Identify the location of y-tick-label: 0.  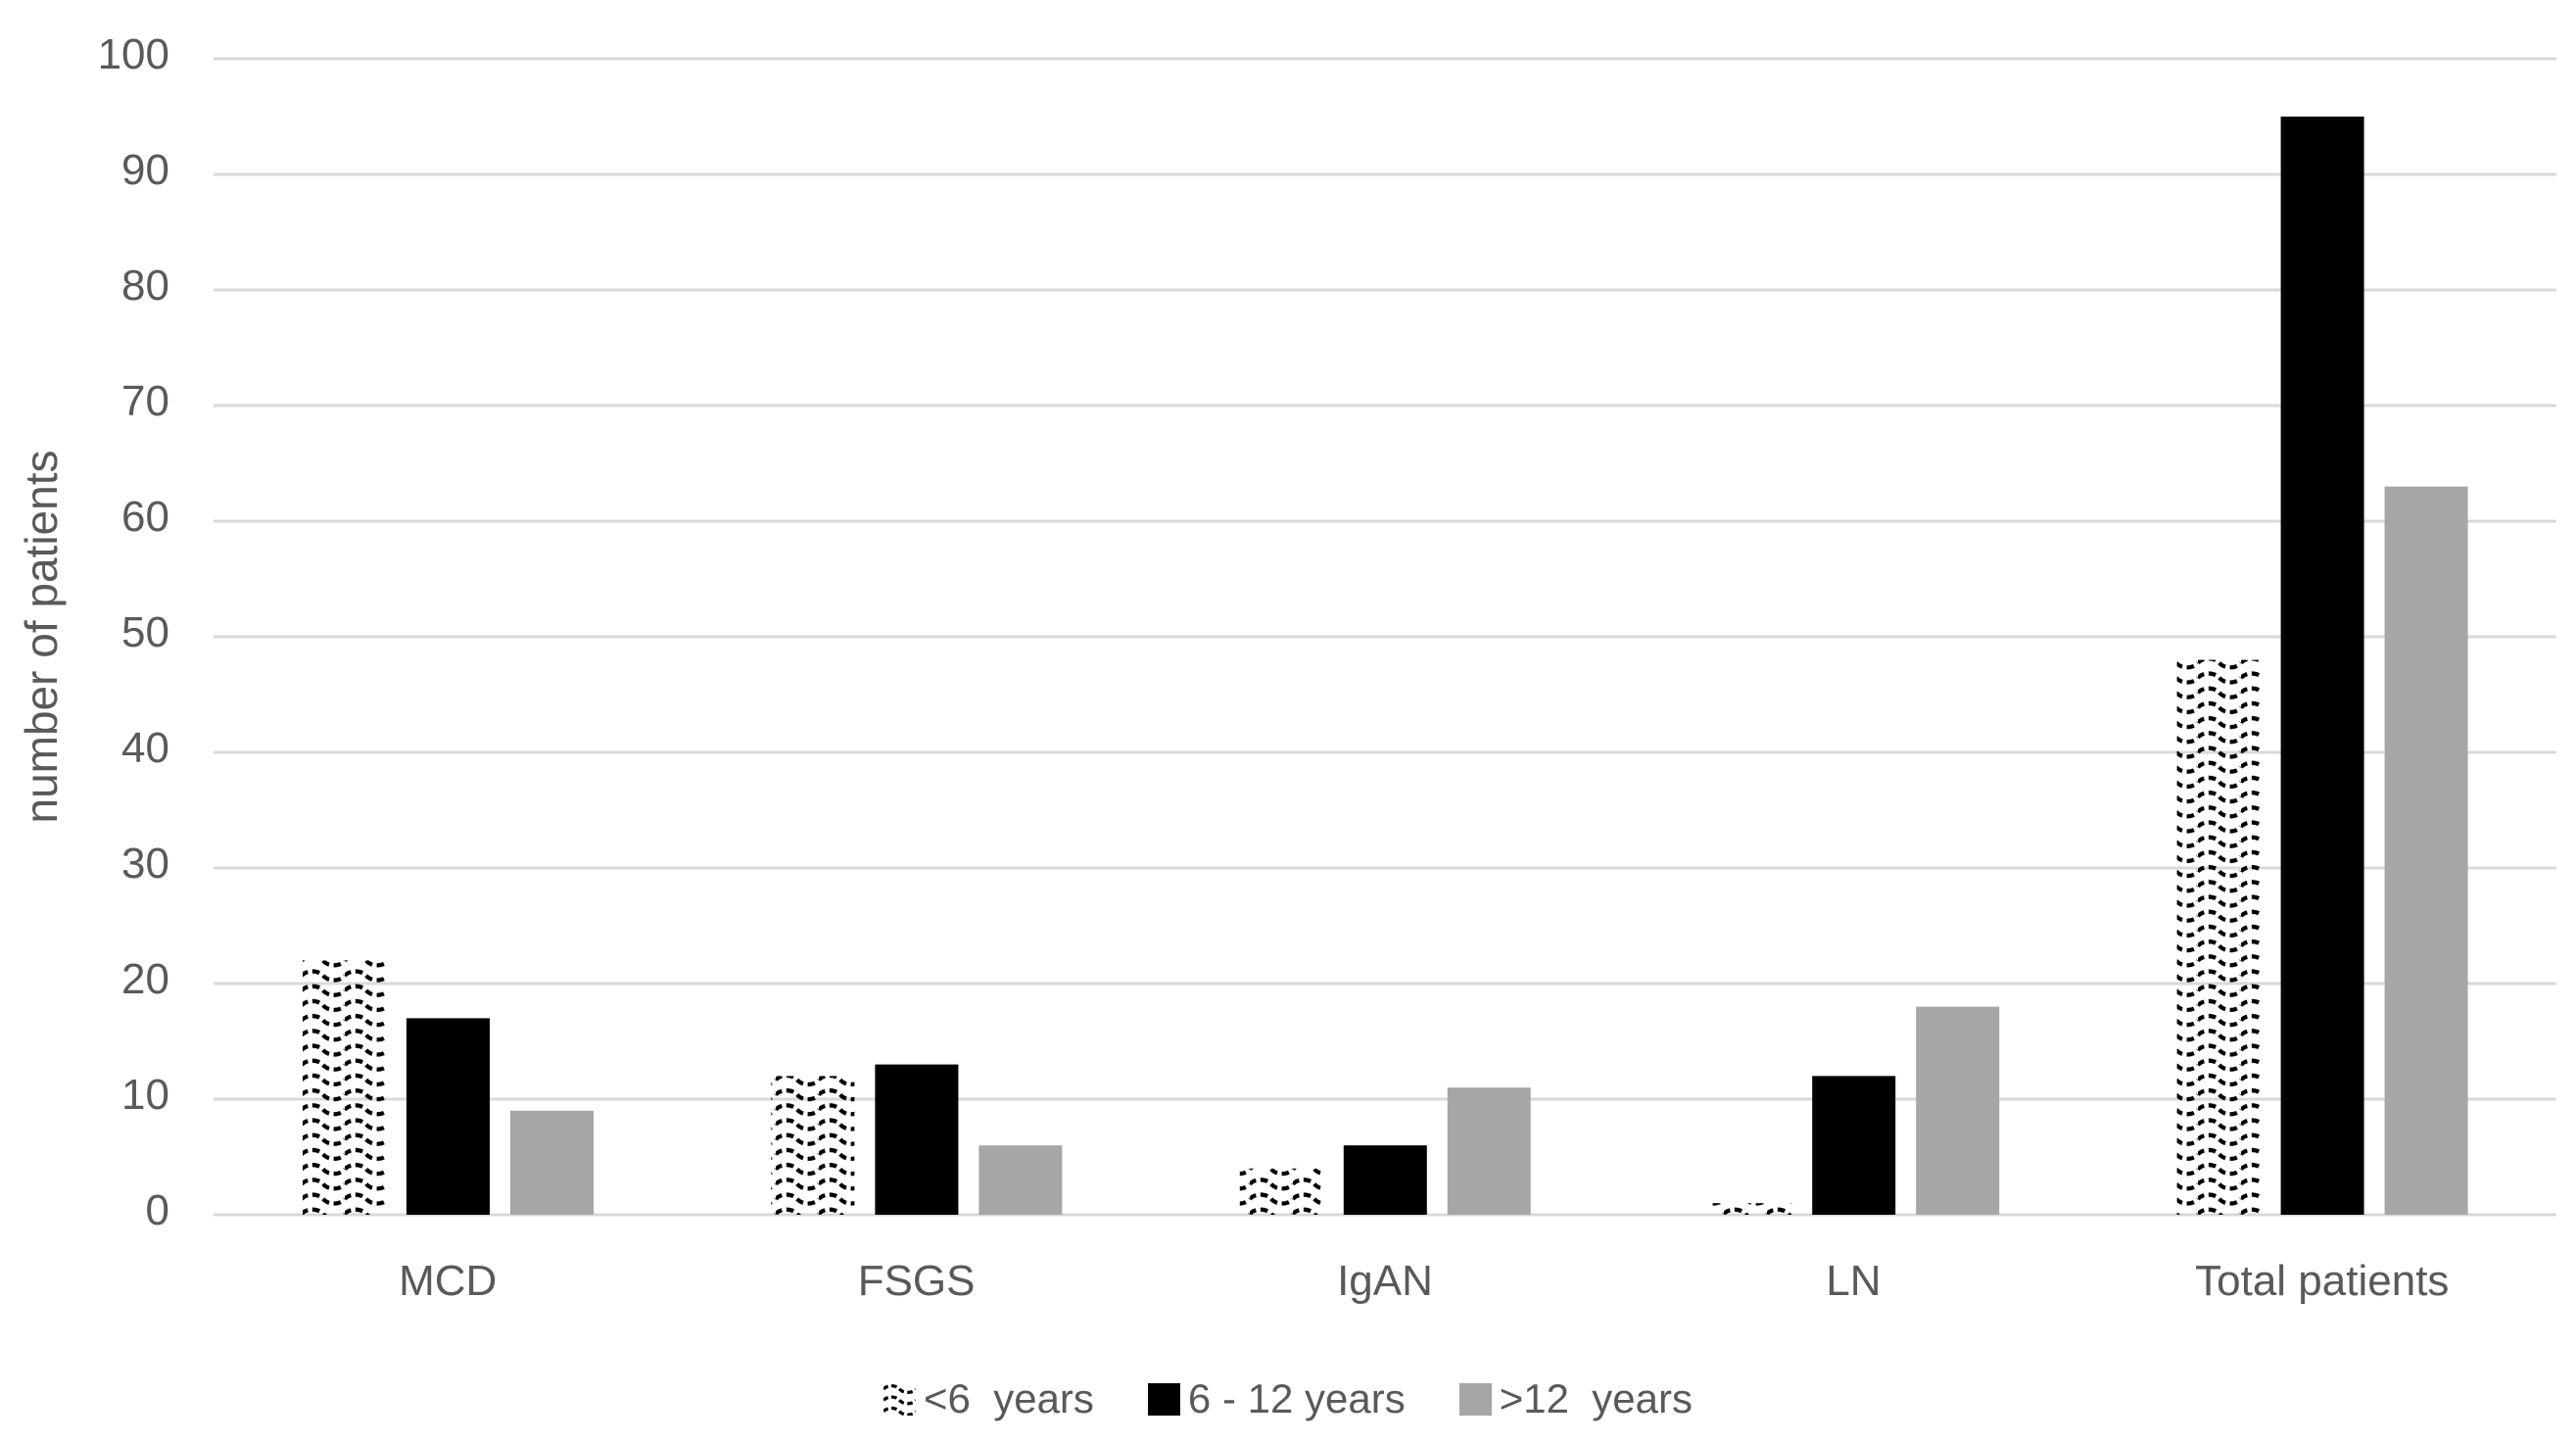
(157, 1210).